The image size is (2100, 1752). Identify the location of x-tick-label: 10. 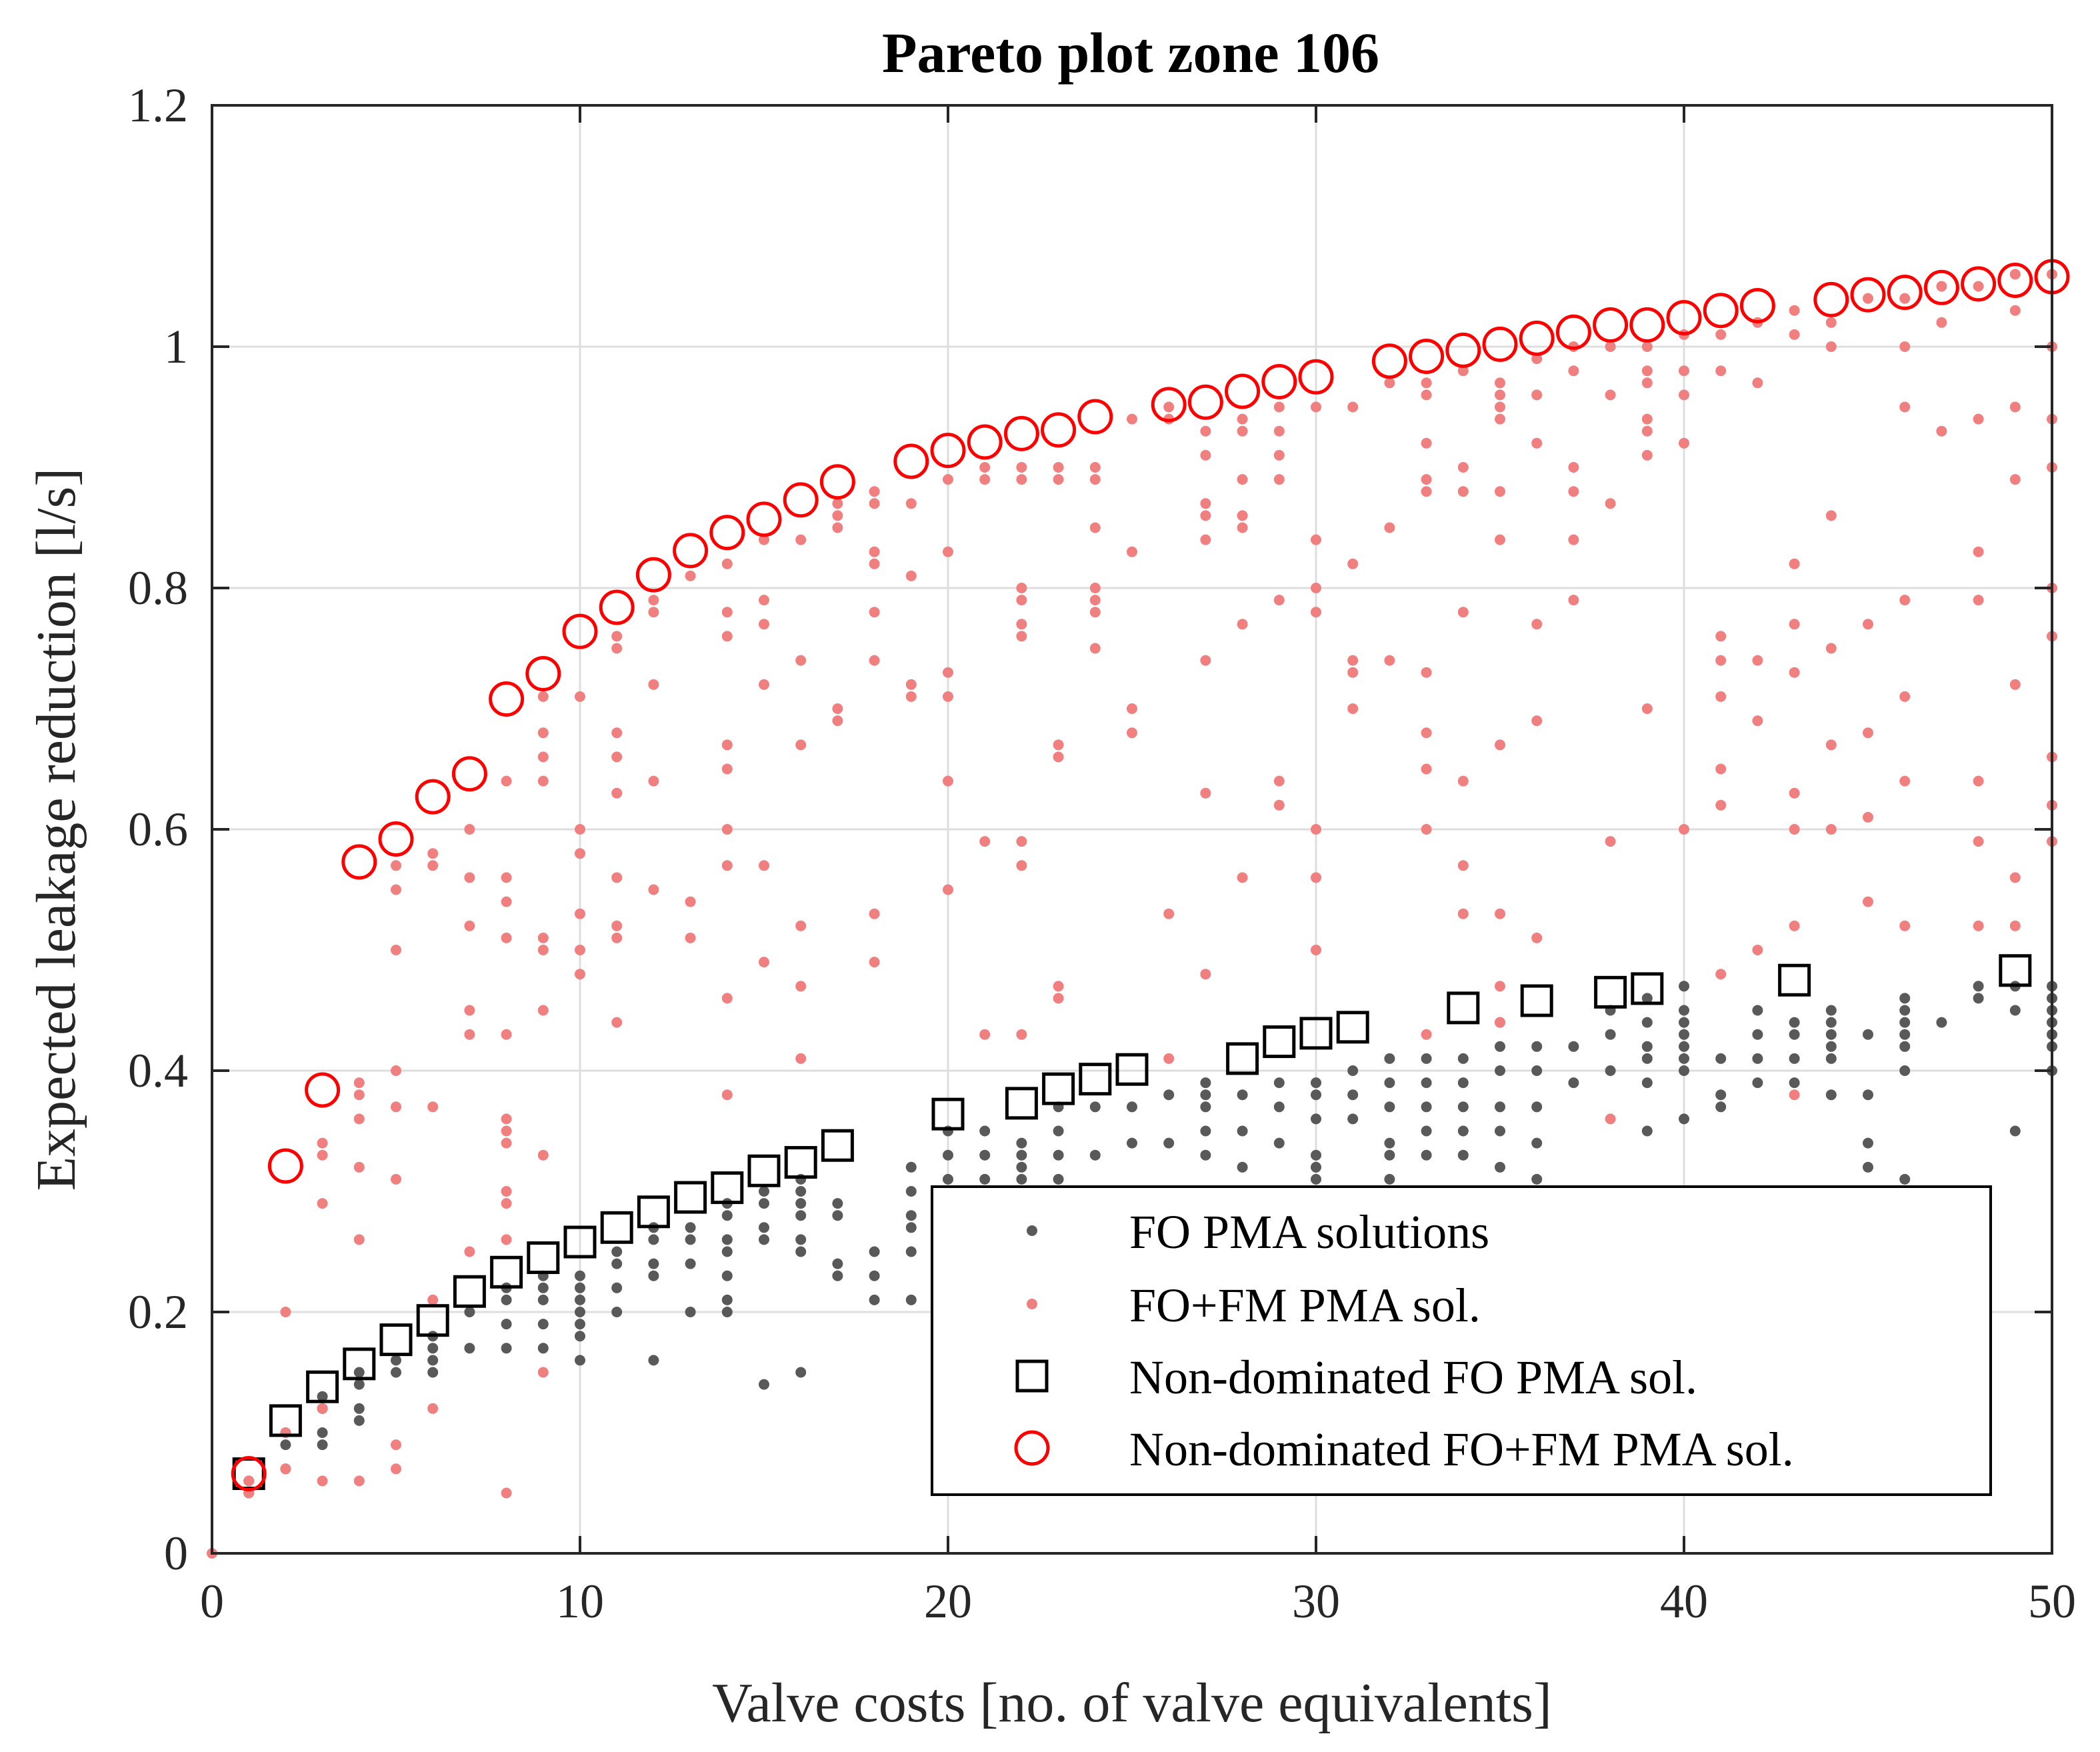
(580, 1601).